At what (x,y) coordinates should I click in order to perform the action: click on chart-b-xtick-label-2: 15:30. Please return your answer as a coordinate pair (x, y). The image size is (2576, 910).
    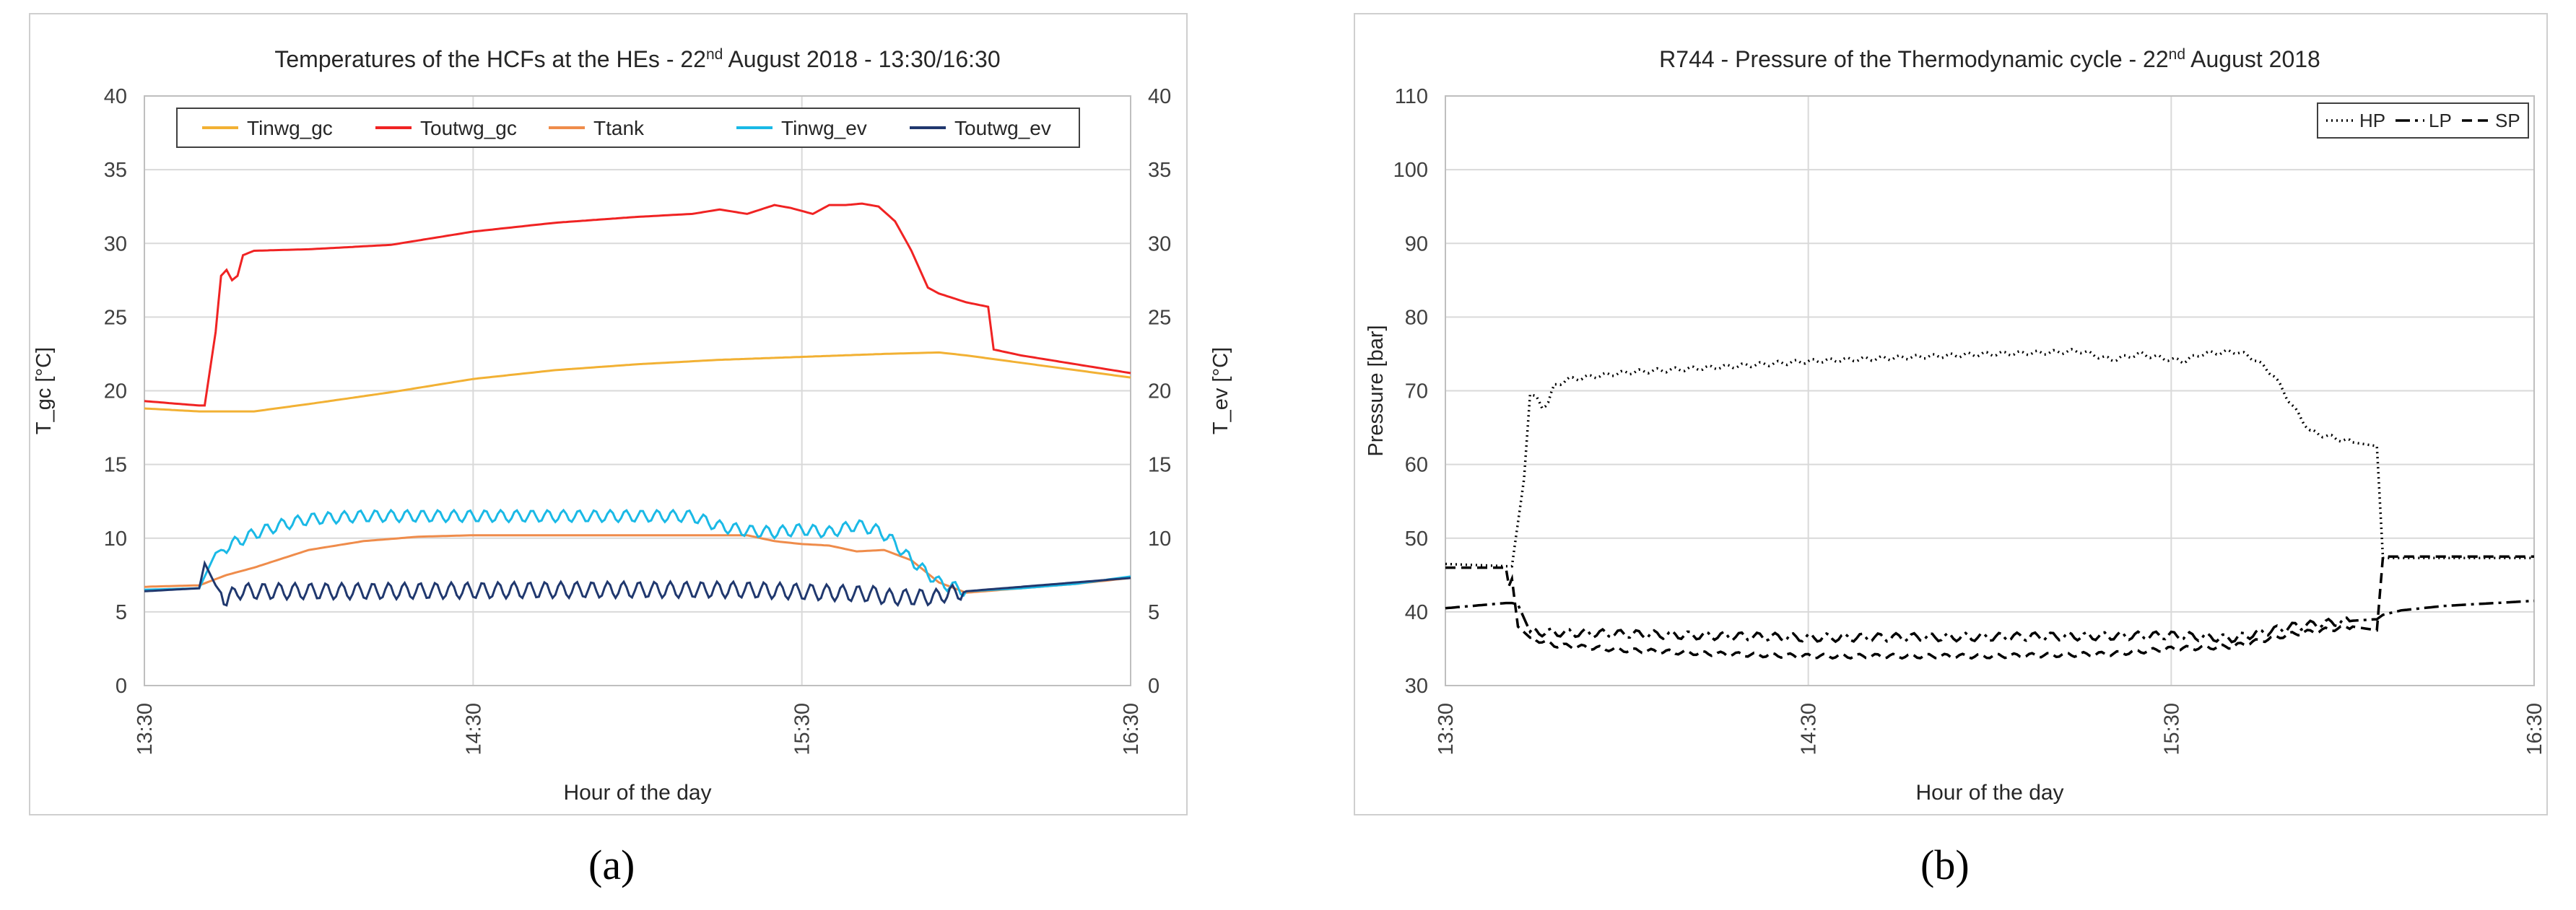
    Looking at the image, I should click on (2171, 729).